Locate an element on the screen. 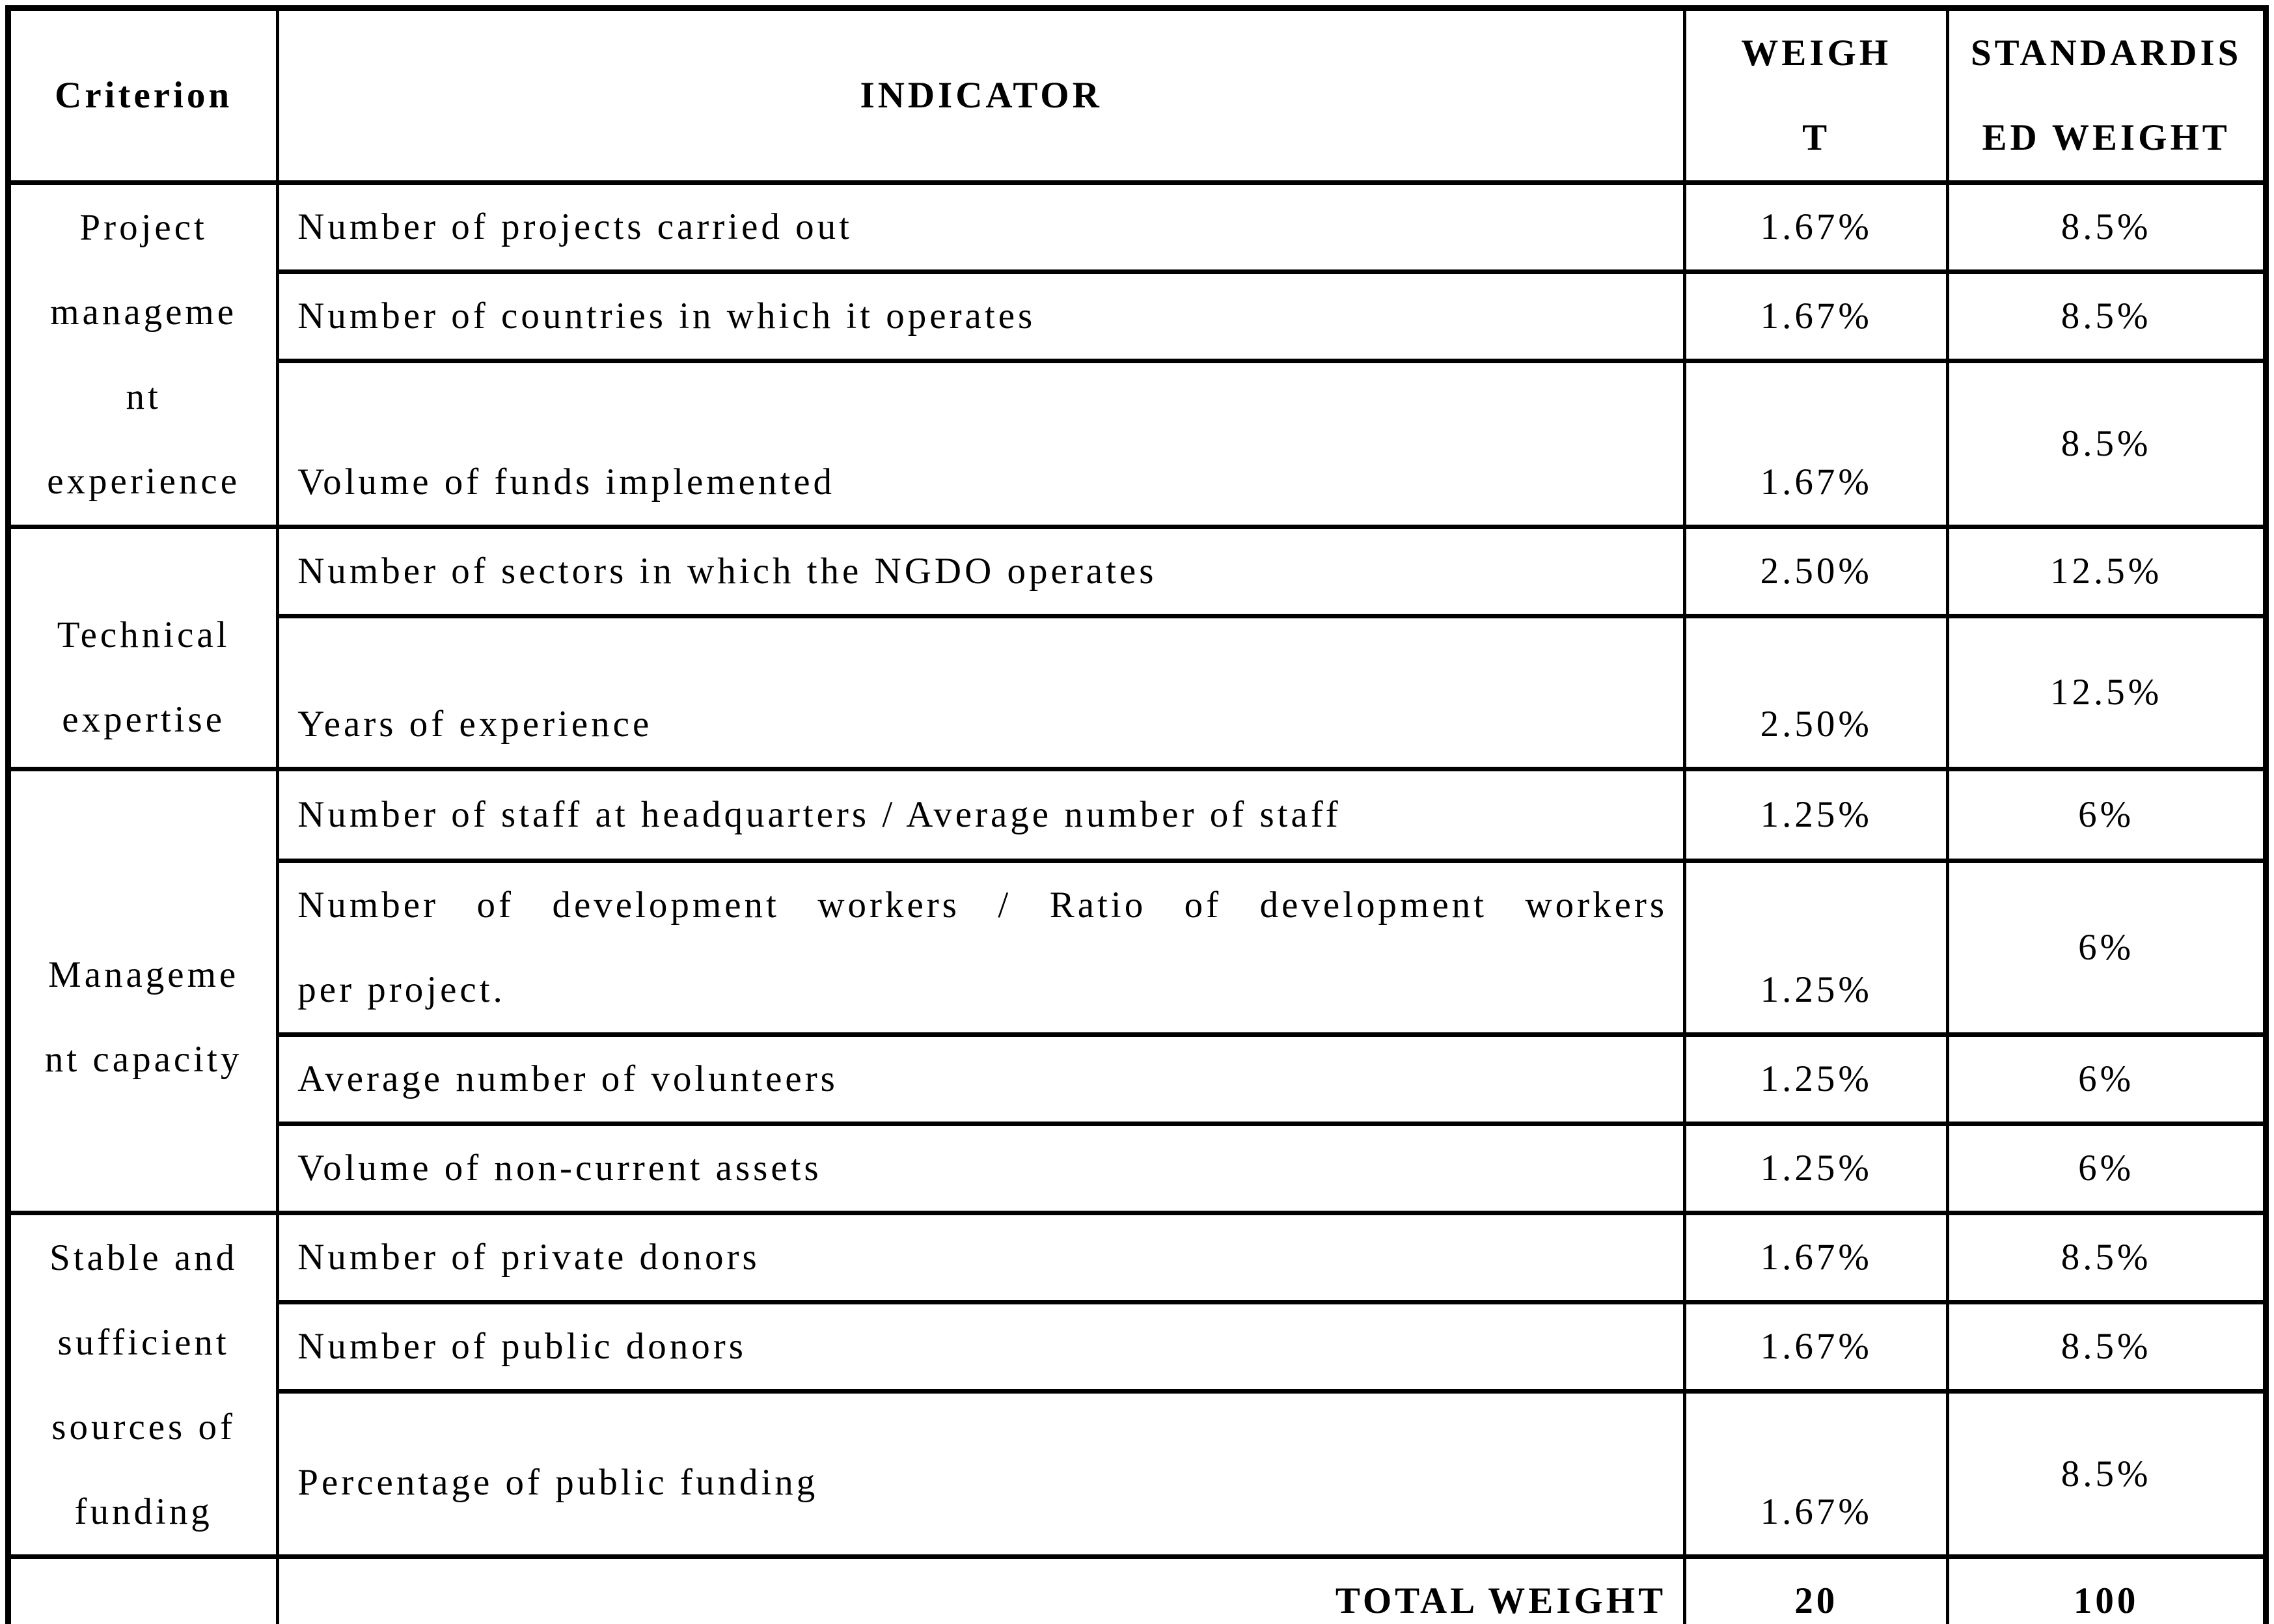  cell-indicator: Number of projects carried out is located at coordinates (981, 227).